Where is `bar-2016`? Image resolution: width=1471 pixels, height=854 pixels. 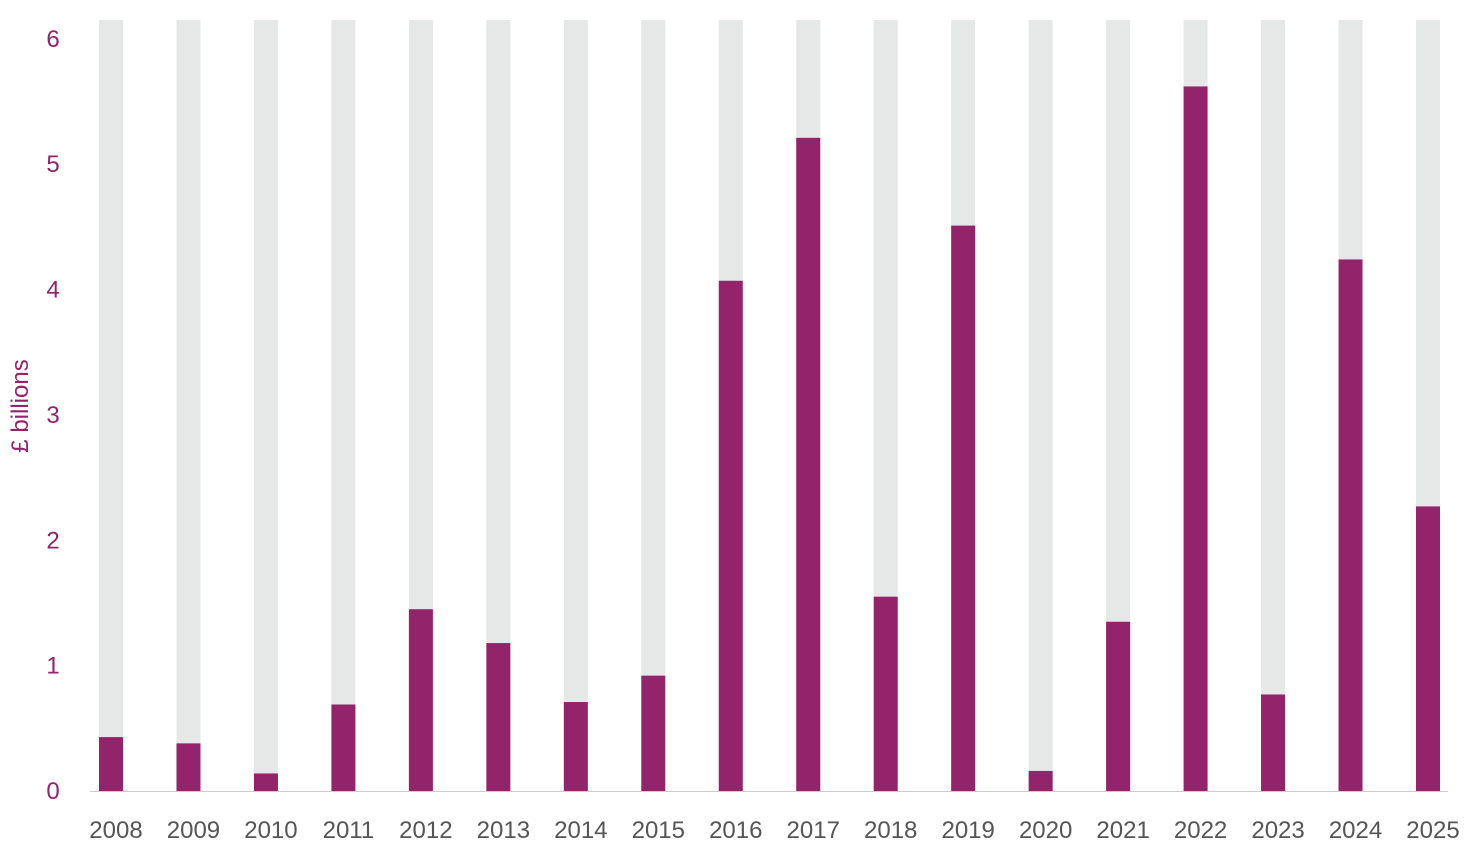 bar-2016 is located at coordinates (730, 535).